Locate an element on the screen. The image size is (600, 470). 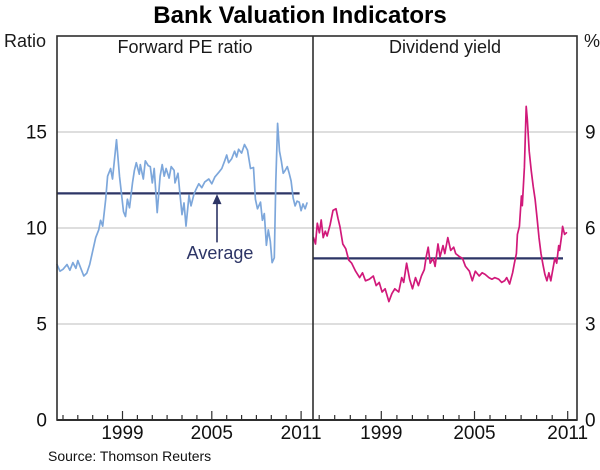
panel-title-forward-pe: Forward PE ratio is located at coordinates (185, 47).